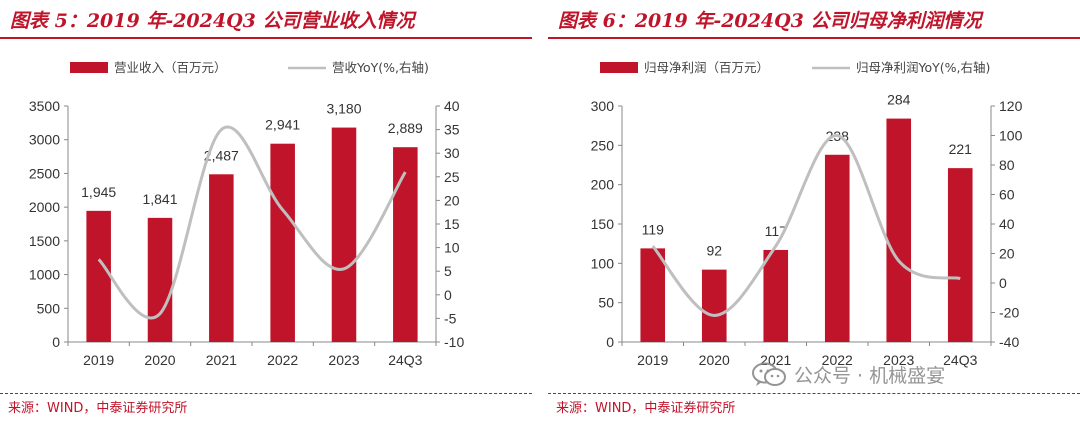 This screenshot has width=1080, height=421. Describe the element at coordinates (1009, 313) in the screenshot. I see `y2-tick-label: -20` at that location.